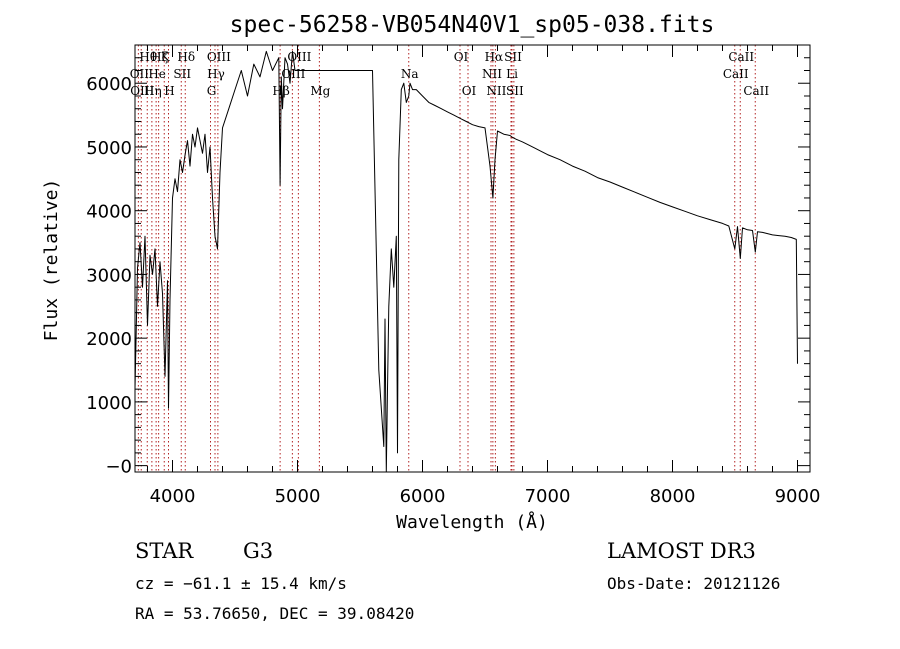 This screenshot has width=900, height=649. I want to click on y-tick-label-3000: 3000, so click(109, 275).